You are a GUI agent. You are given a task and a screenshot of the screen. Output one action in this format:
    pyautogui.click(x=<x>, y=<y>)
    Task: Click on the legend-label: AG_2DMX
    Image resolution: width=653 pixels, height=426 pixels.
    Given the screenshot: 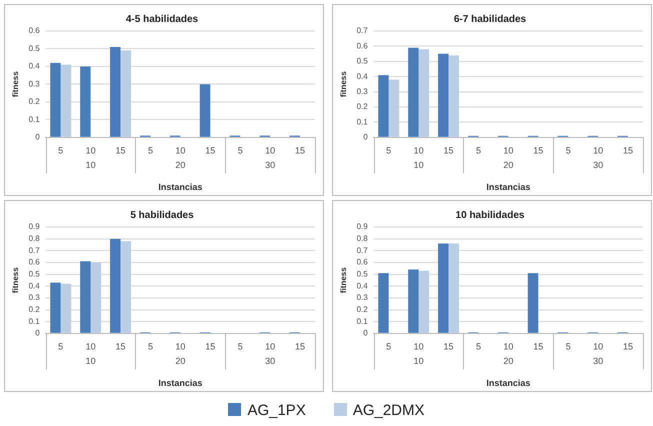 What is the action you would take?
    pyautogui.click(x=388, y=410)
    